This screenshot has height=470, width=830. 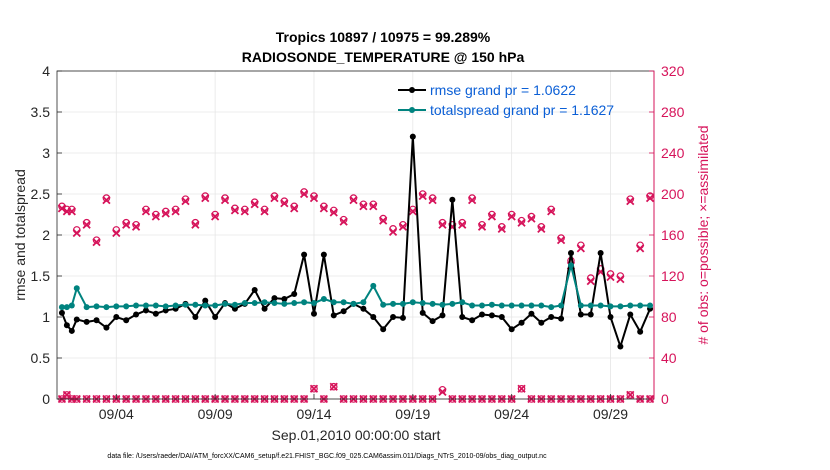 What do you see at coordinates (356, 435) in the screenshot?
I see `x-axis-label: Sep.01,2010 00:00:00 start` at bounding box center [356, 435].